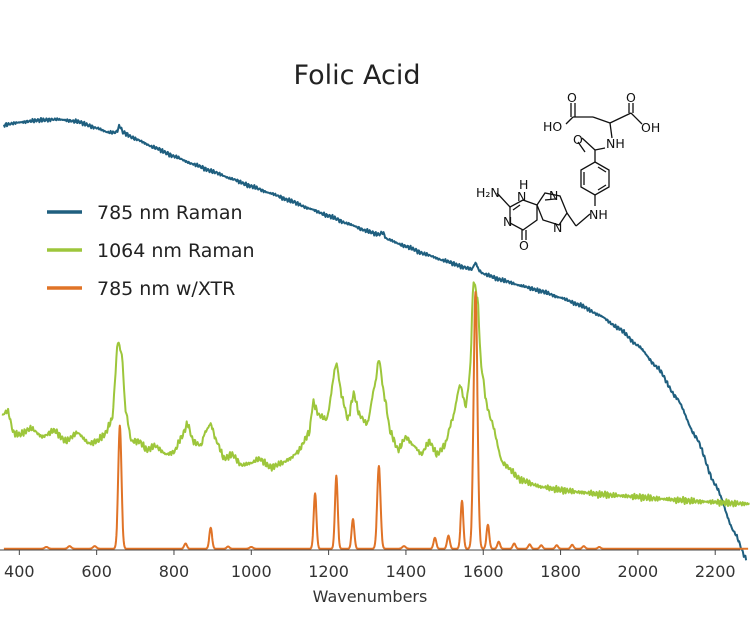  What do you see at coordinates (483, 571) in the screenshot?
I see `x-tick-label: 1600` at bounding box center [483, 571].